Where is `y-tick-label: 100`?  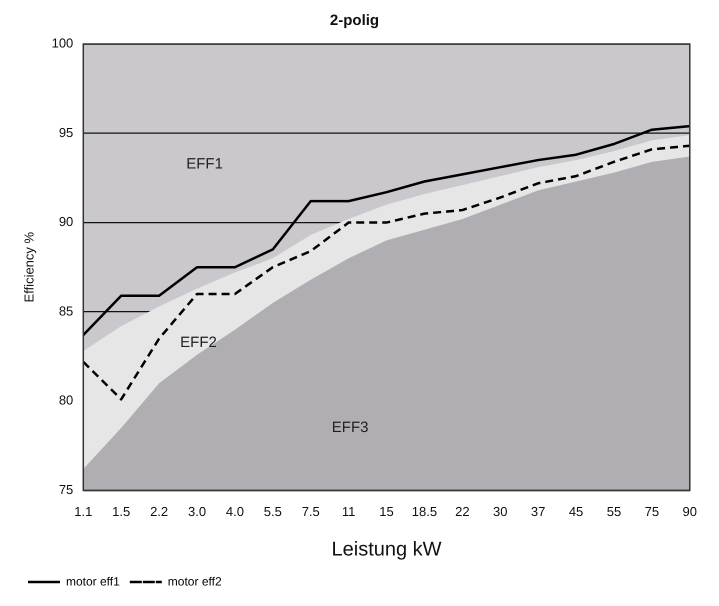
y-tick-label: 100 is located at coordinates (63, 43).